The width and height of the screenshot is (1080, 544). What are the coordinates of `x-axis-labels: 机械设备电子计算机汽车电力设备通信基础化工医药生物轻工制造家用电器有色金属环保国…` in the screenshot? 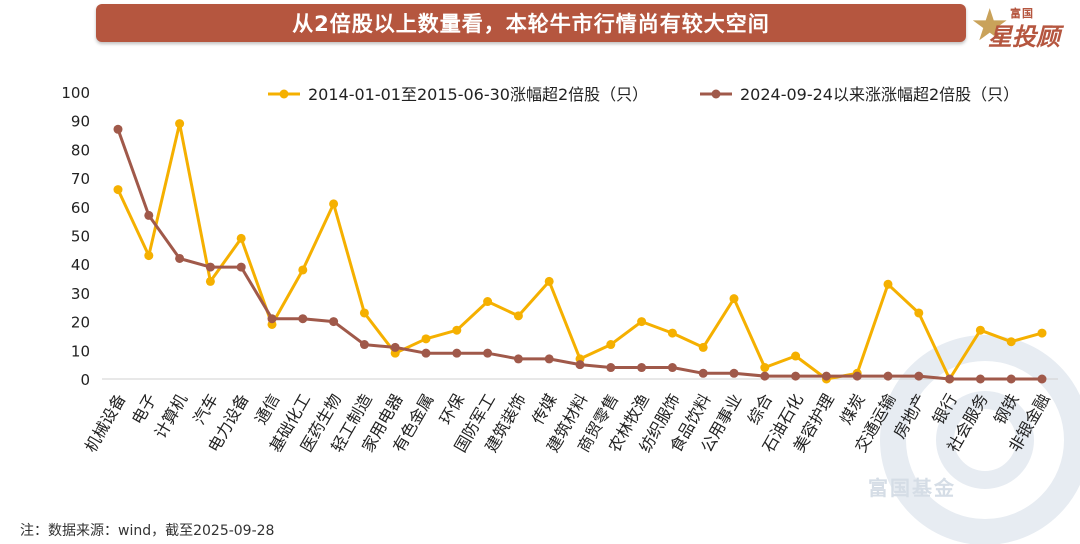 It's located at (567, 422).